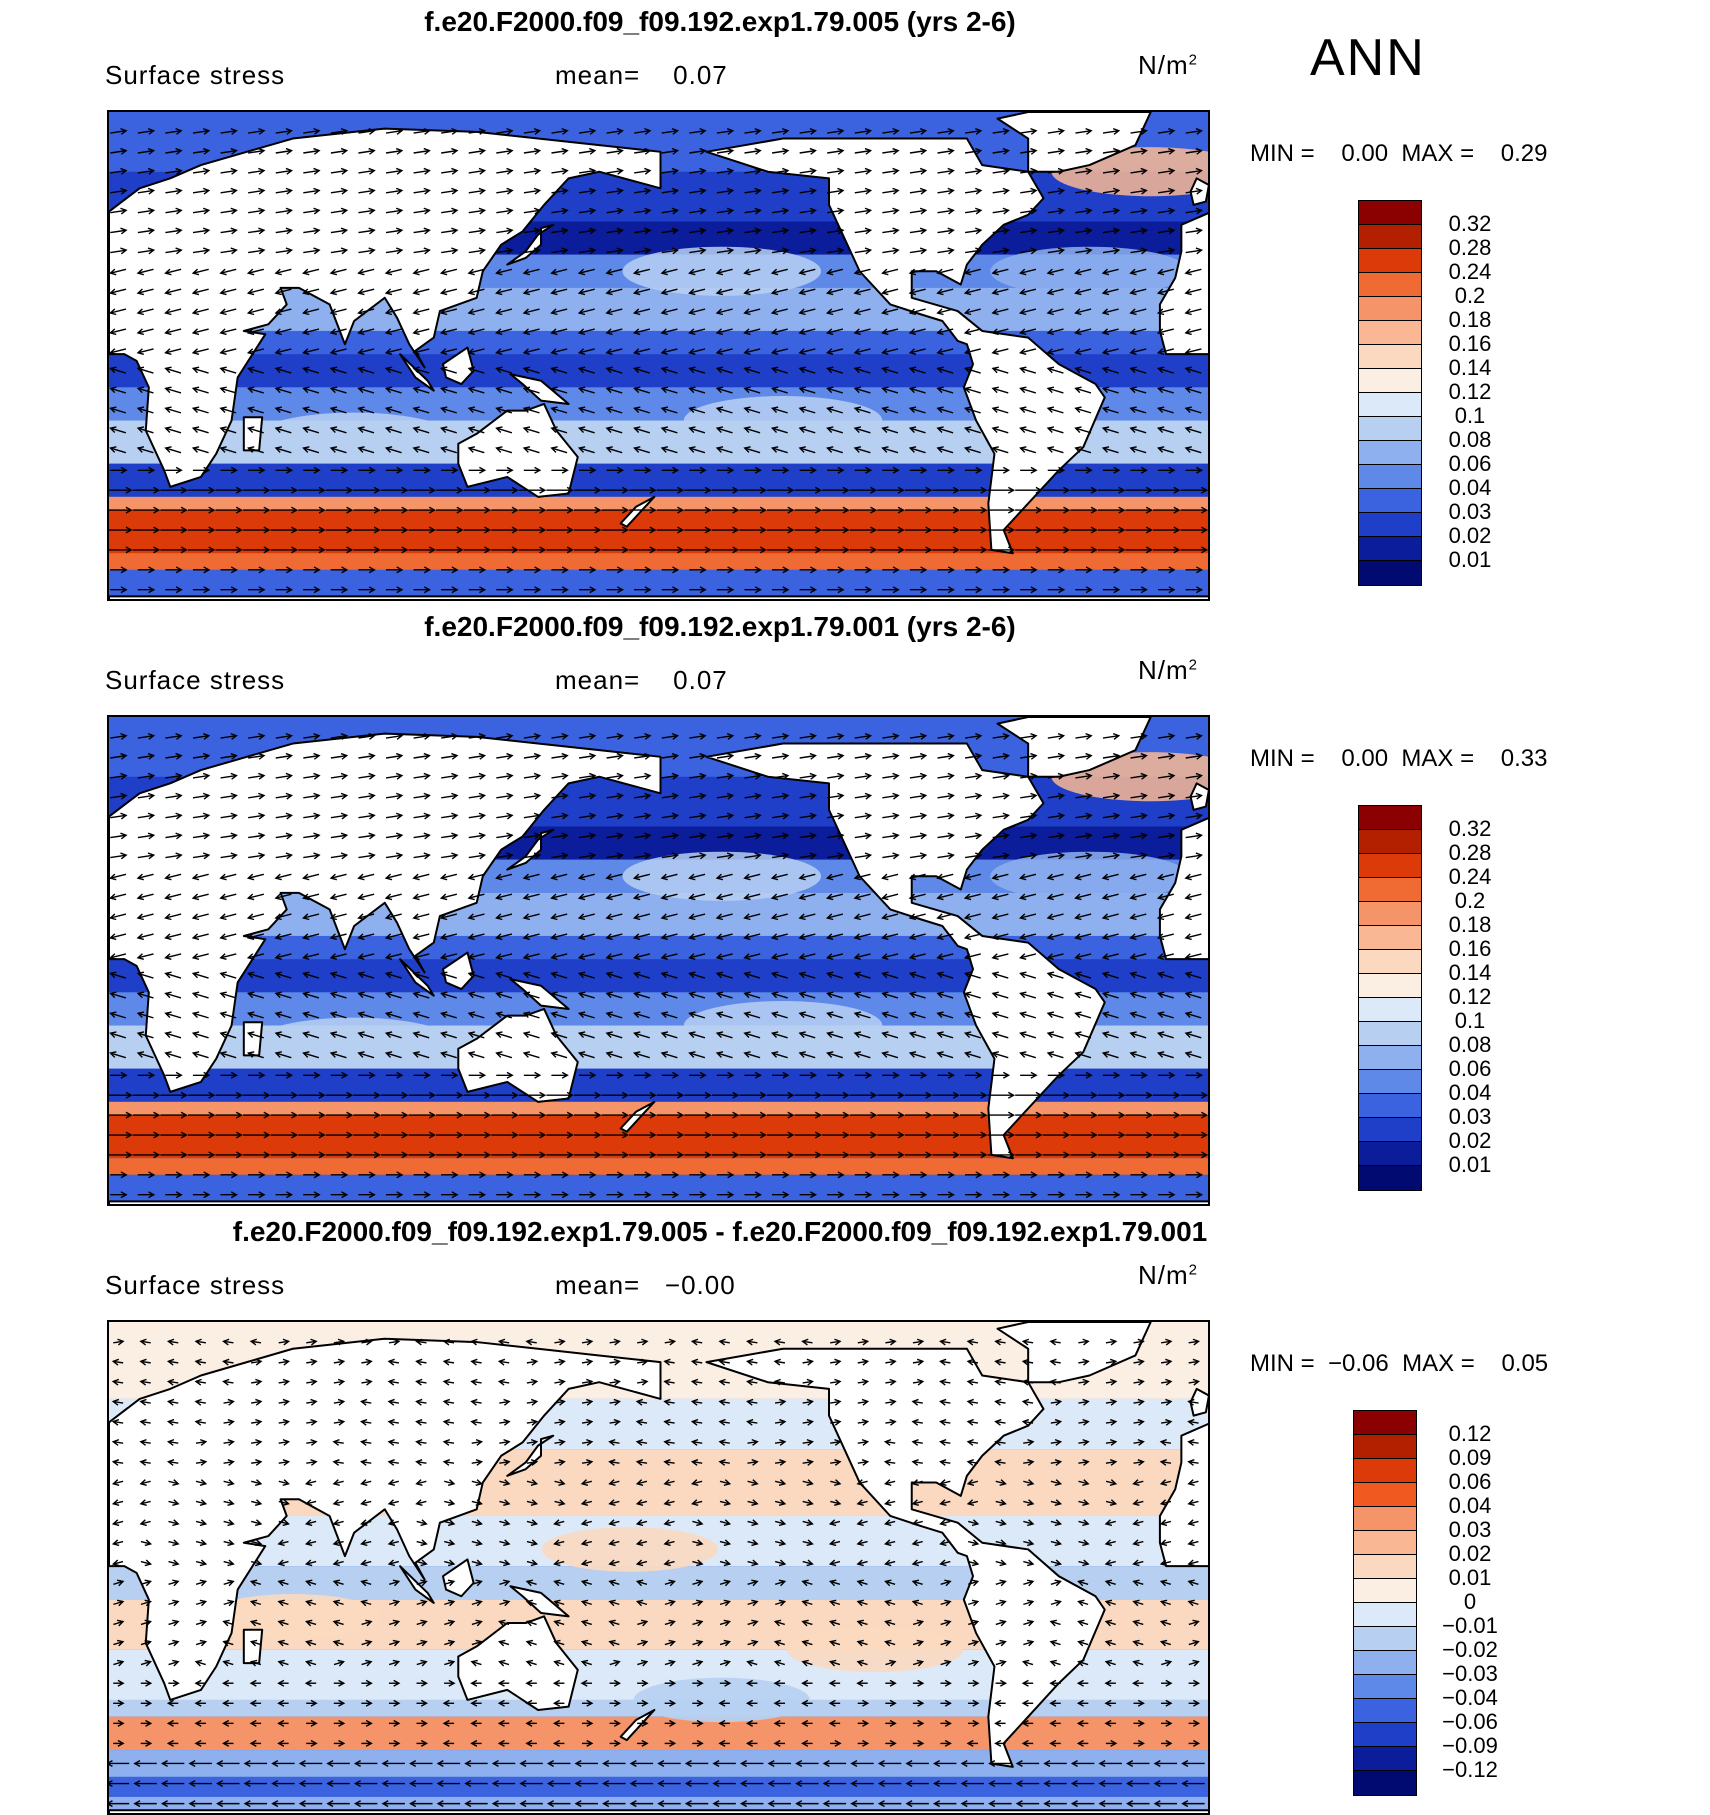 The height and width of the screenshot is (1815, 1710). I want to click on colorbar-tick-label: 0.24, so click(1470, 876).